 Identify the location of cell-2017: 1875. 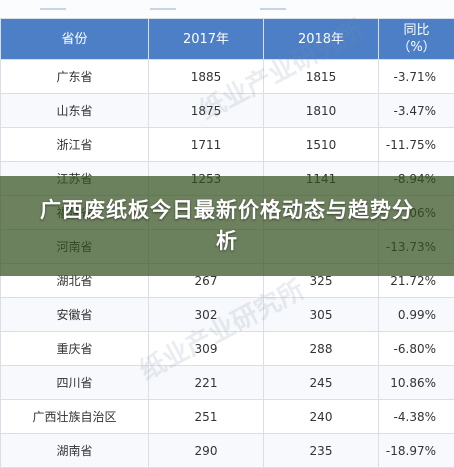
(206, 111).